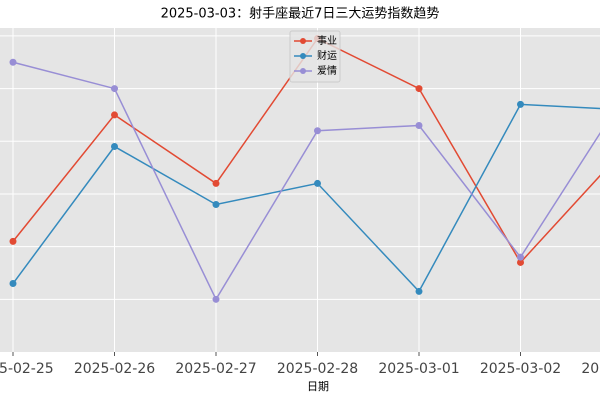  I want to click on chart-title: 2025-03-03：射手座最近7日三大运势指数趋势, so click(300, 14).